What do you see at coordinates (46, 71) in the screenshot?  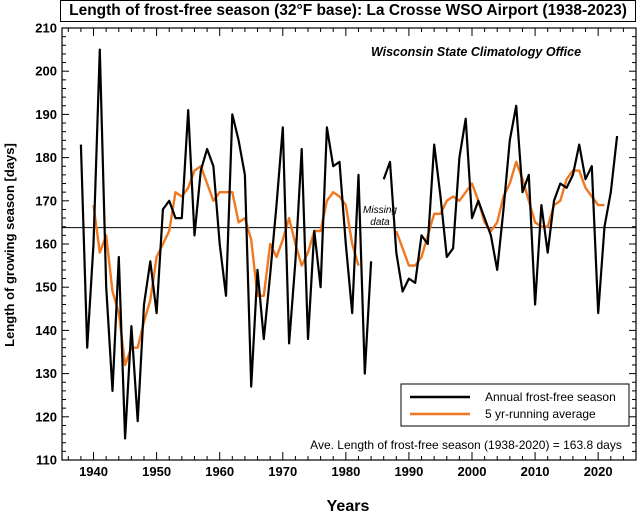 I see `y-tick-label: 200` at bounding box center [46, 71].